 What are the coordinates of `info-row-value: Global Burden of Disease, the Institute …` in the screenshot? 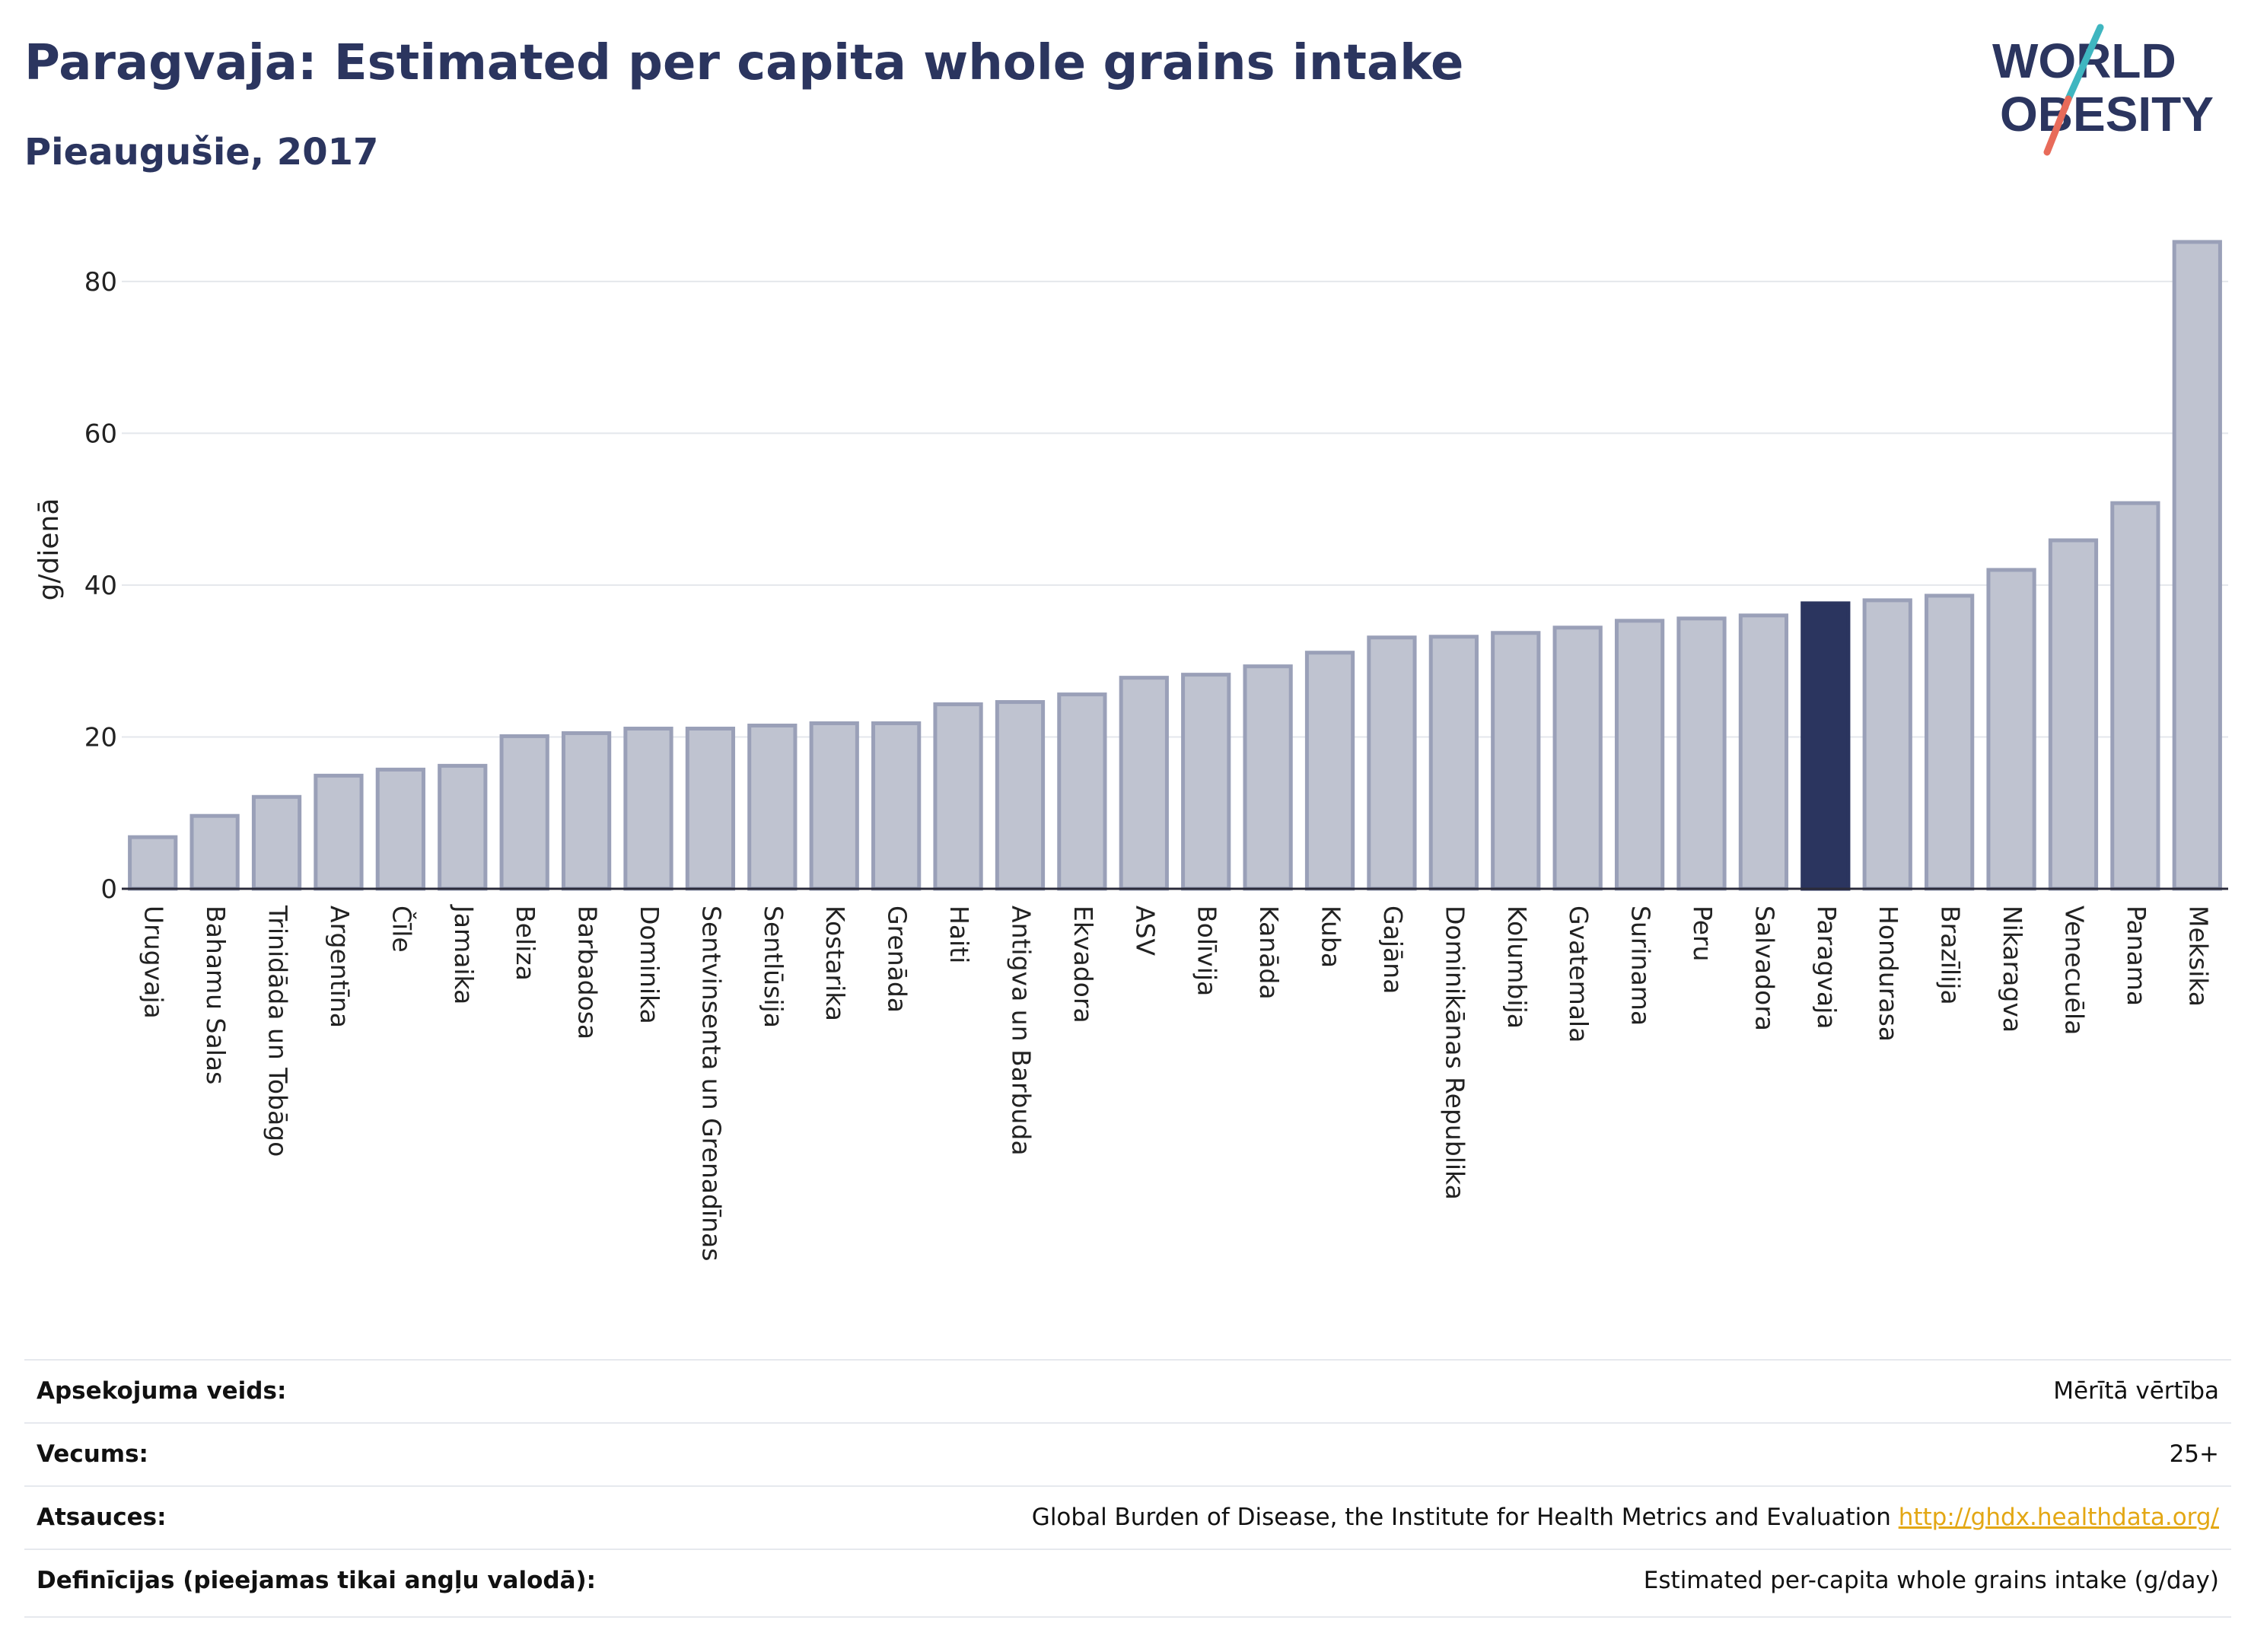 It's located at (1625, 1517).